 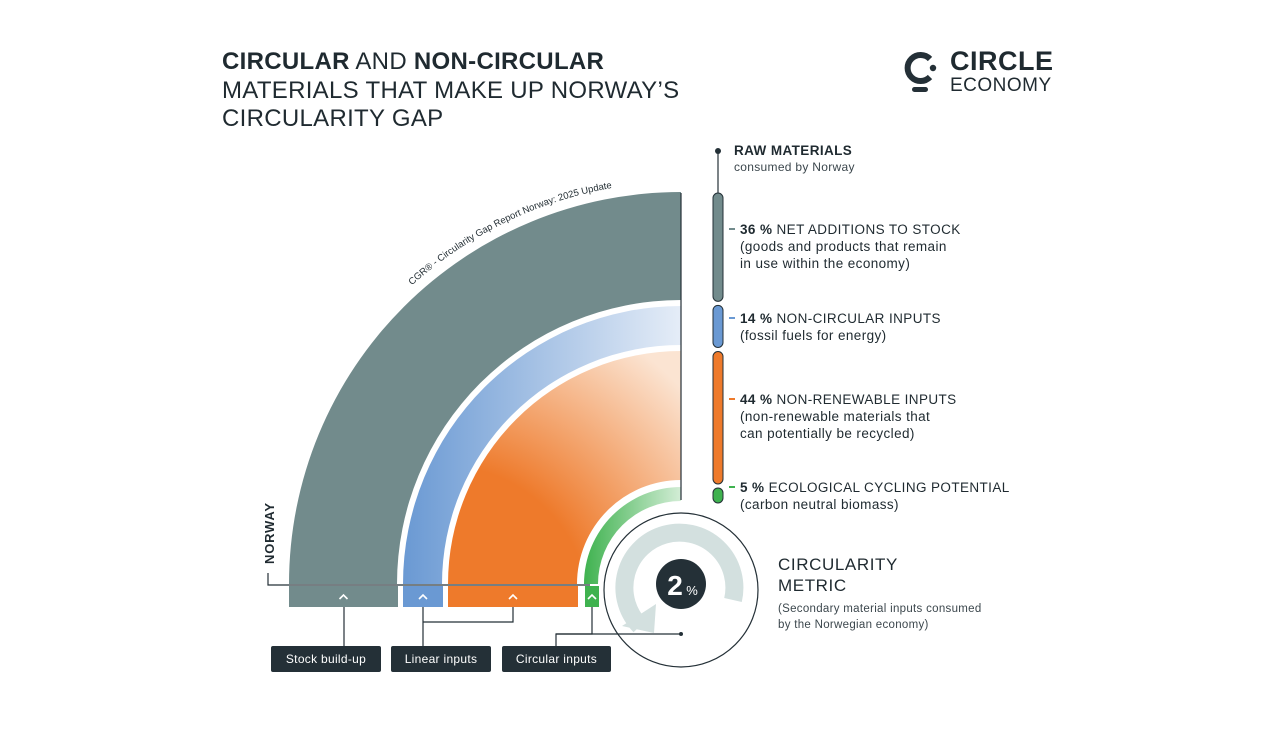 What do you see at coordinates (509, 61) in the screenshot?
I see `title-bold-noncircular: NON-CIRCULAR` at bounding box center [509, 61].